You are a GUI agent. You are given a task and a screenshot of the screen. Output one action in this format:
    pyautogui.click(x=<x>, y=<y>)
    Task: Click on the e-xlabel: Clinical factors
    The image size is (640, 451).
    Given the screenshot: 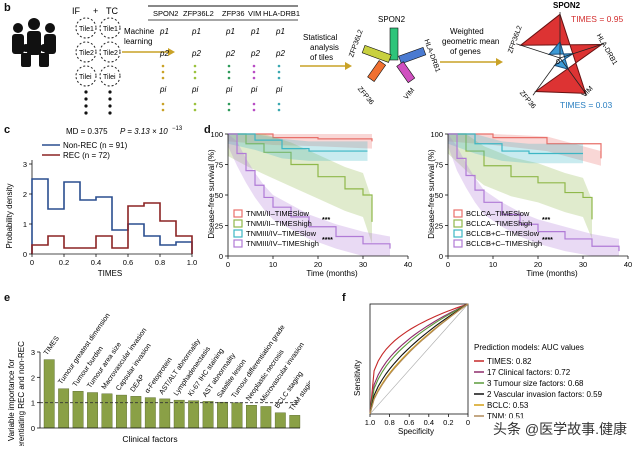 What is the action you would take?
    pyautogui.click(x=149, y=439)
    